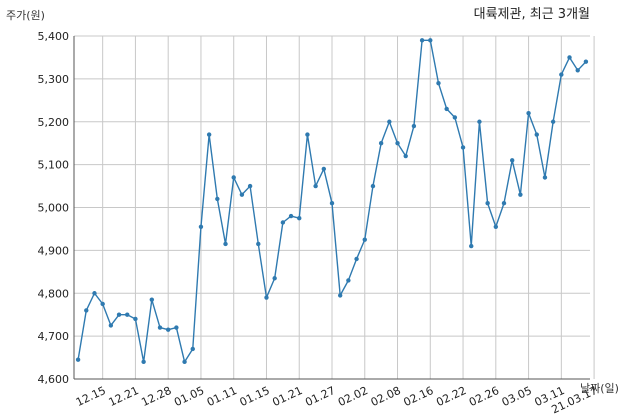 This screenshot has width=640, height=419. I want to click on y-tick-label: 5,000, so click(54, 208).